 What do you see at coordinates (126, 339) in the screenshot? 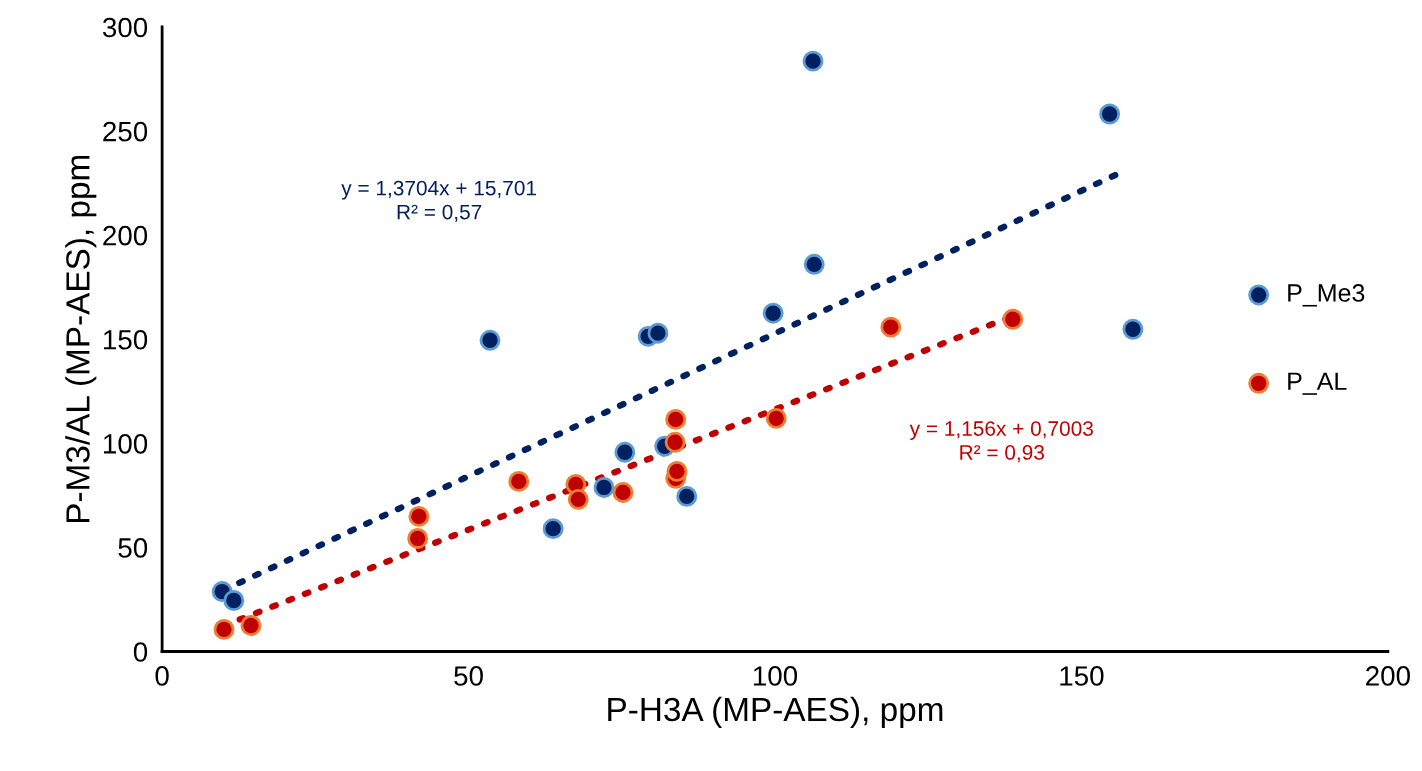
I see `y-tick-label: 150` at bounding box center [126, 339].